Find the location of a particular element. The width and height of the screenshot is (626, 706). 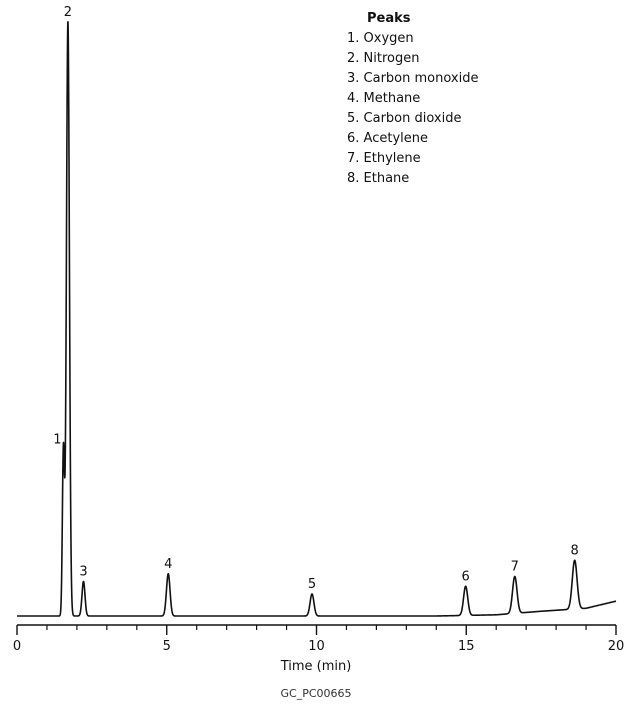

x-axis: 0 5 10 15 20 is located at coordinates (319, 639).